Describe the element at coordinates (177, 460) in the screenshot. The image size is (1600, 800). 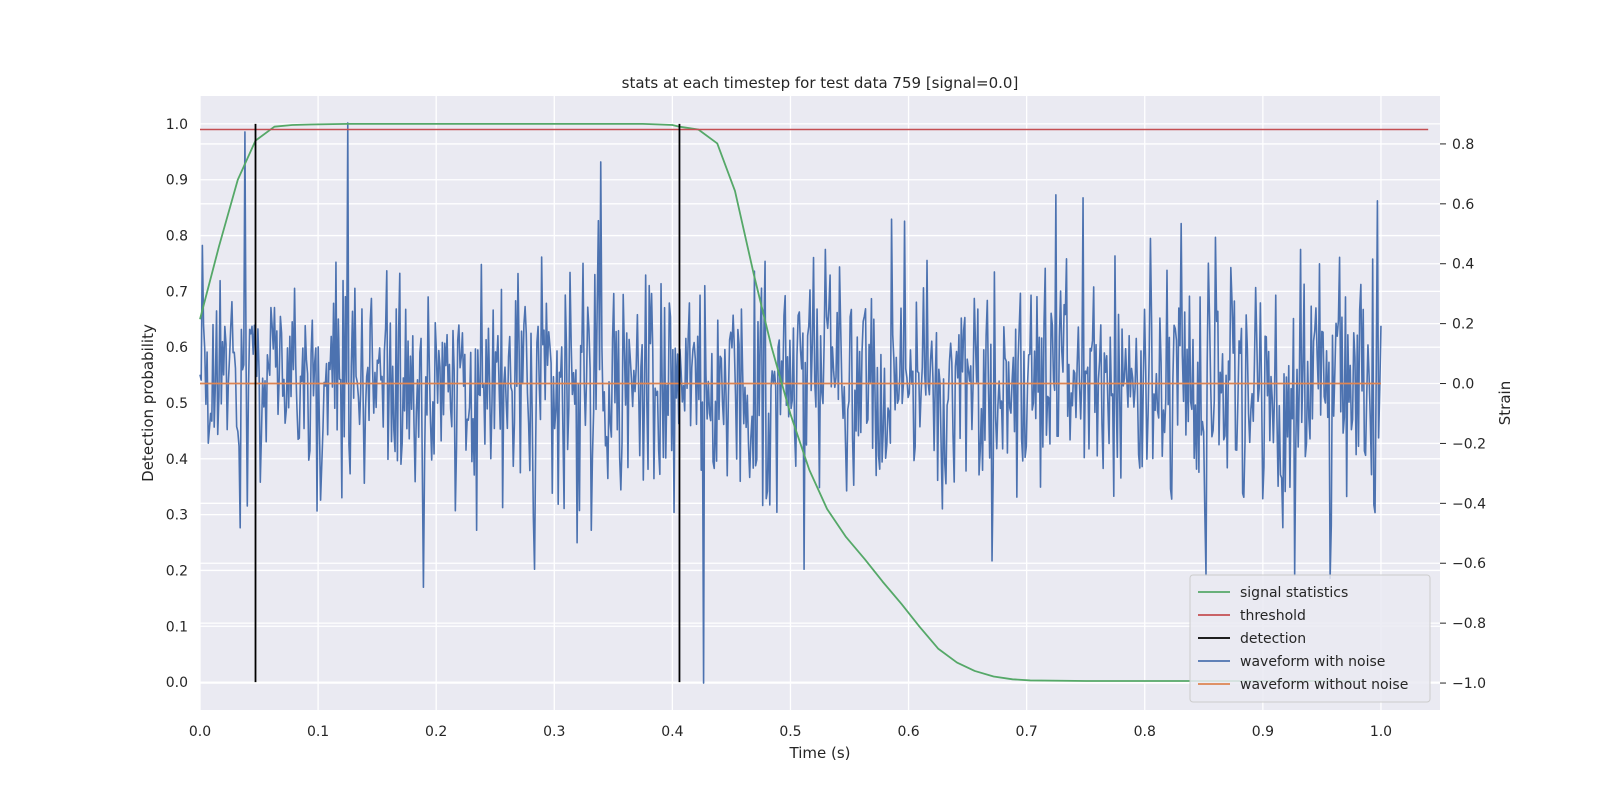
I see `y-tick-label: 0.4` at that location.